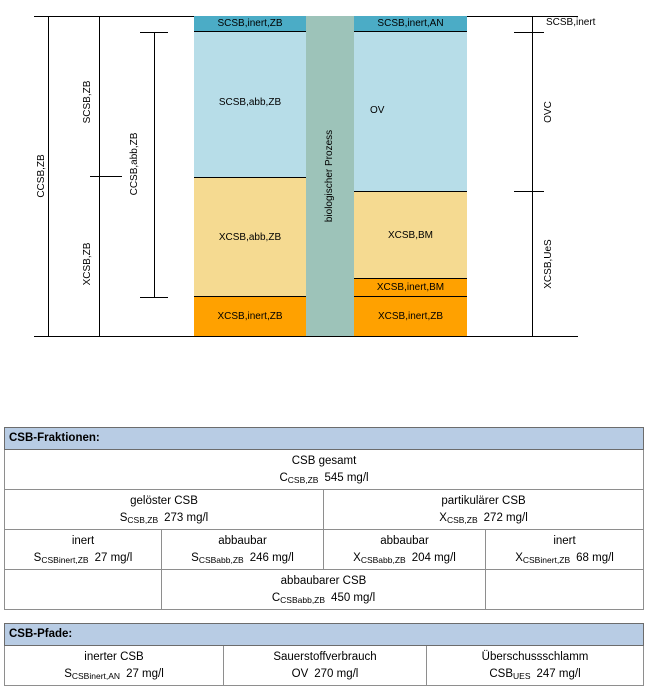 This screenshot has height=689, width=647. I want to click on tick-abb-bottom, so click(154, 297).